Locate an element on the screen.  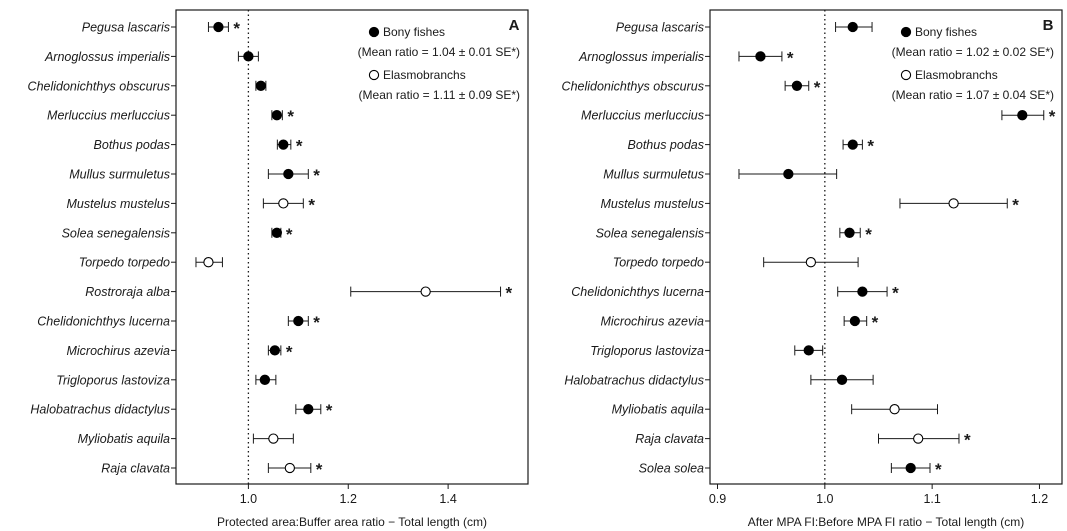
legend-elasmo-stat: (Mean ratio = 1.11 ± 0.09 SE*) is located at coordinates (439, 95).